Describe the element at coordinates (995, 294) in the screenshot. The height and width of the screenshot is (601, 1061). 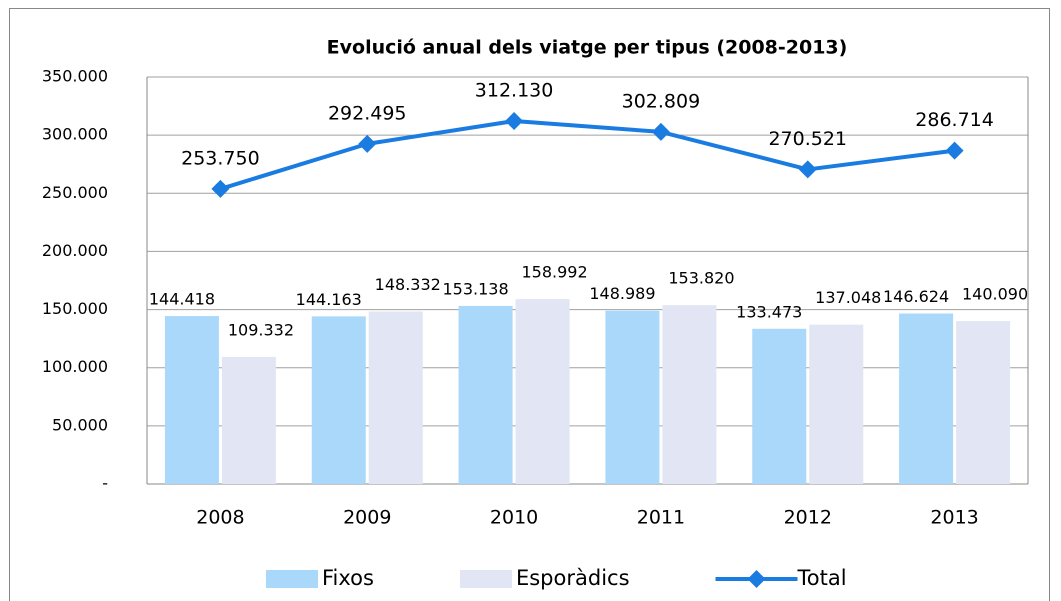
I see `data-label: 140.090` at that location.